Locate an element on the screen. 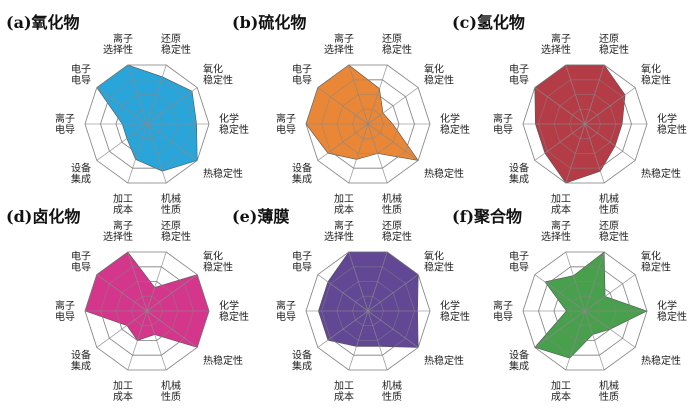 The image size is (700, 411). panel-title: (d)卤化物 is located at coordinates (43, 216).